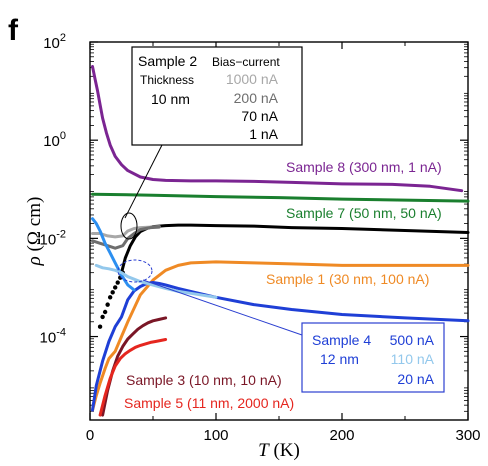  Describe the element at coordinates (252, 79) in the screenshot. I see `sample2-current-1000: 1000 nA` at that location.